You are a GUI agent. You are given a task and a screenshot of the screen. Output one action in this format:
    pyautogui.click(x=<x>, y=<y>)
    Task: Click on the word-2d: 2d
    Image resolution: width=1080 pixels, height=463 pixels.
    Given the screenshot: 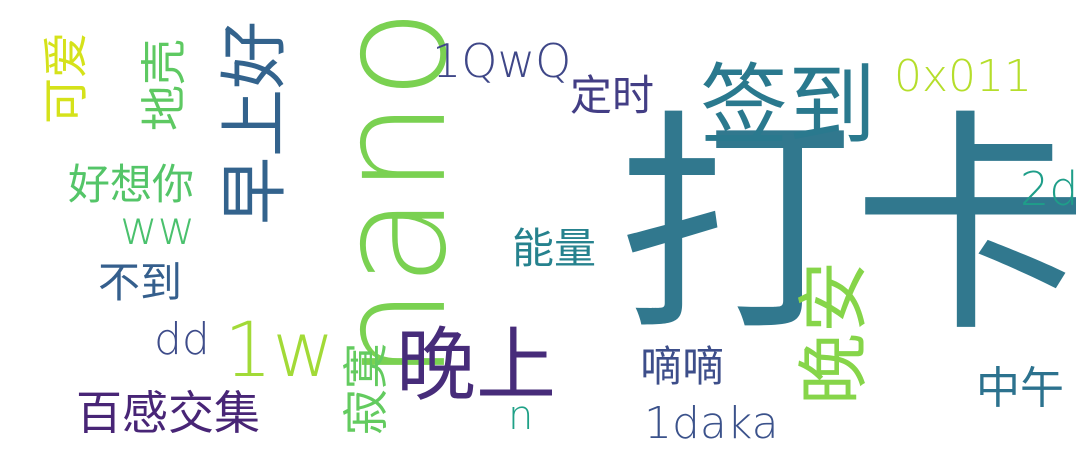 What is the action you would take?
    pyautogui.click(x=1049, y=189)
    